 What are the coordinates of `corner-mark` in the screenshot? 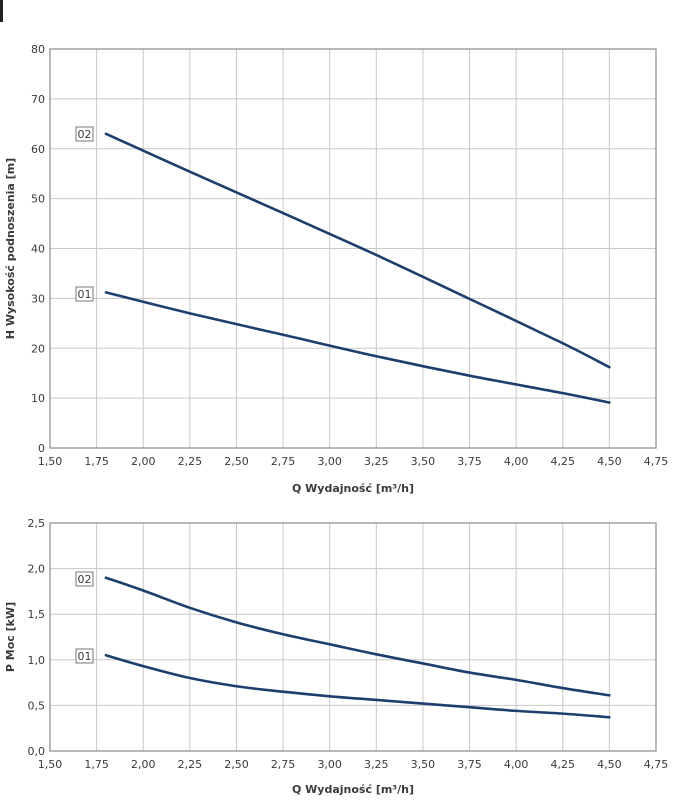 It's located at (1, 11).